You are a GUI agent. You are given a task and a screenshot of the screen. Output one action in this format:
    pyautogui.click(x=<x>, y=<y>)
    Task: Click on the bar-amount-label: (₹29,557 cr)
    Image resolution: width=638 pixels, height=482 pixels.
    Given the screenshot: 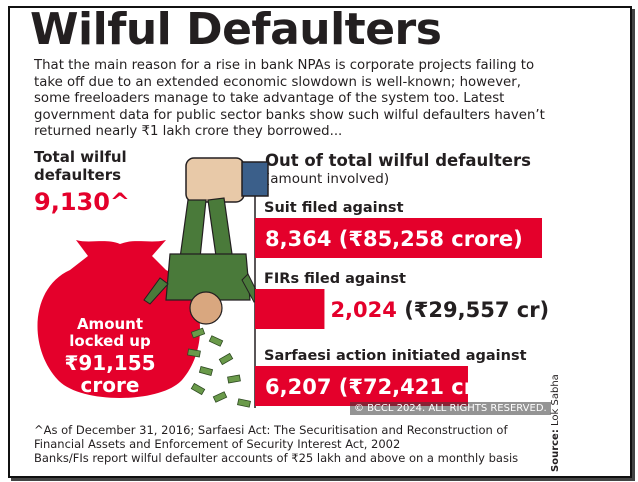 What is the action you would take?
    pyautogui.click(x=476, y=310)
    